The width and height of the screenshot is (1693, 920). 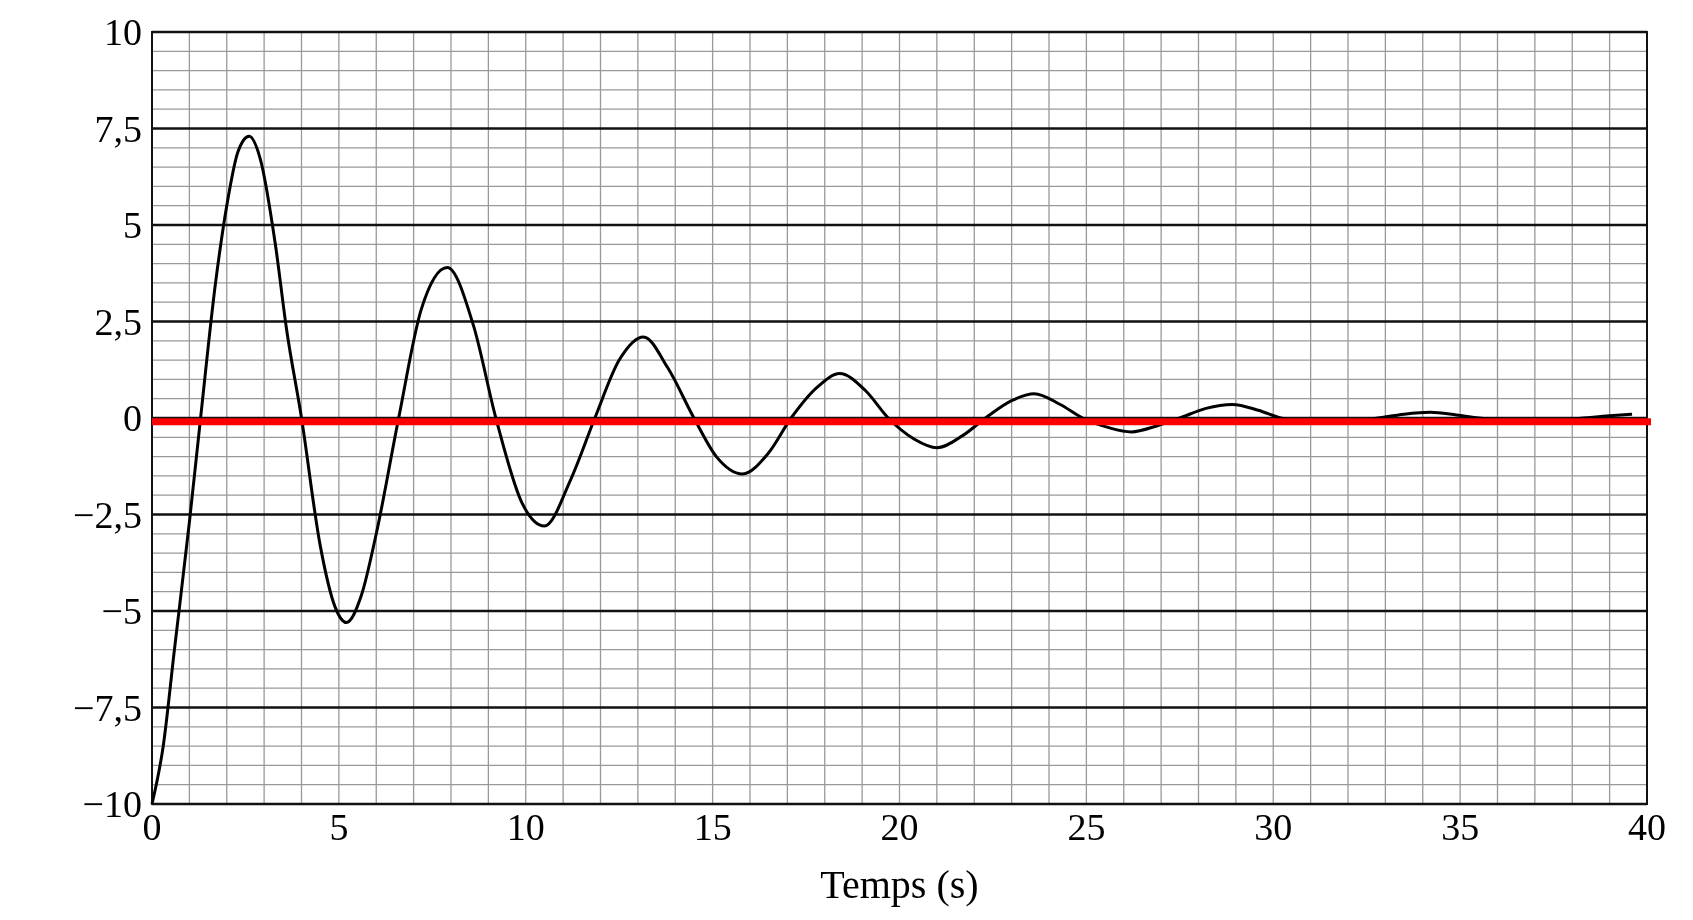 What do you see at coordinates (107, 514) in the screenshot?
I see `y-tick-label: −2,5` at bounding box center [107, 514].